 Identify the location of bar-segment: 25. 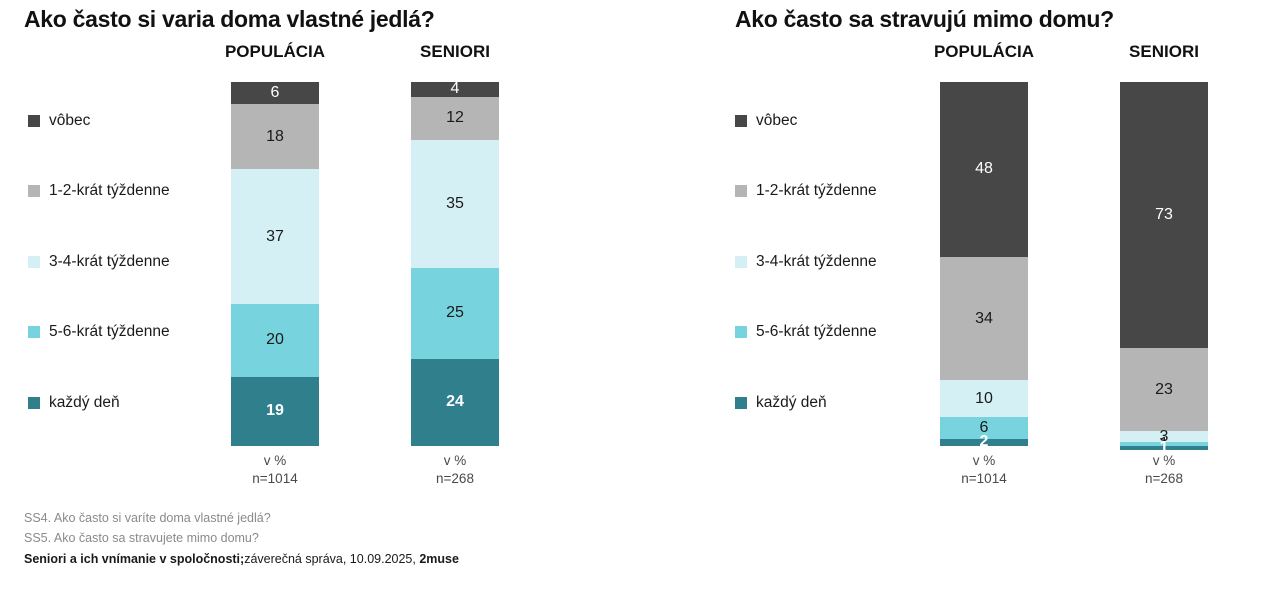
(455, 313).